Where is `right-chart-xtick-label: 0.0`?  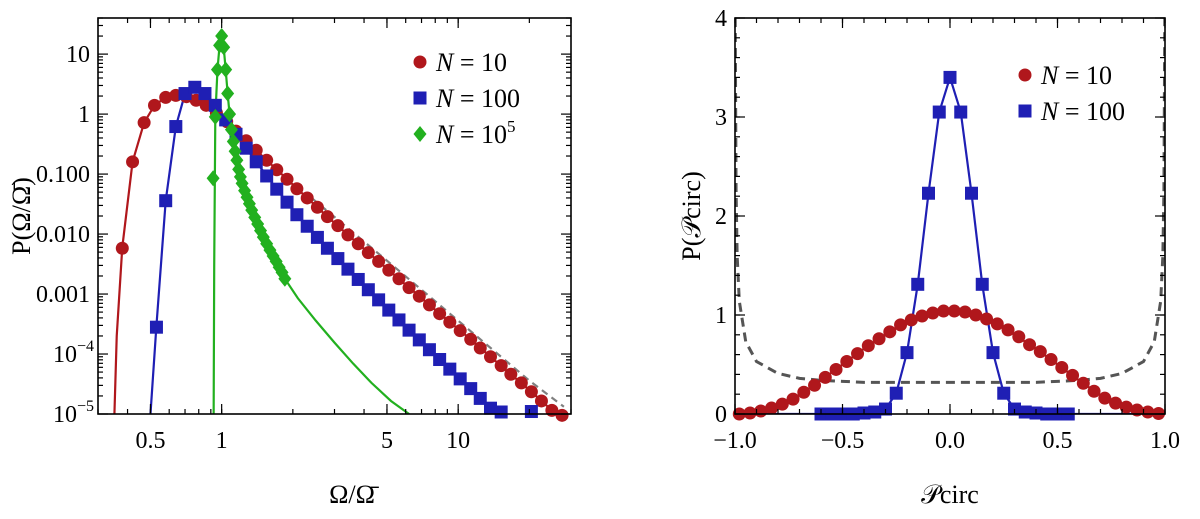
right-chart-xtick-label: 0.0 is located at coordinates (950, 441).